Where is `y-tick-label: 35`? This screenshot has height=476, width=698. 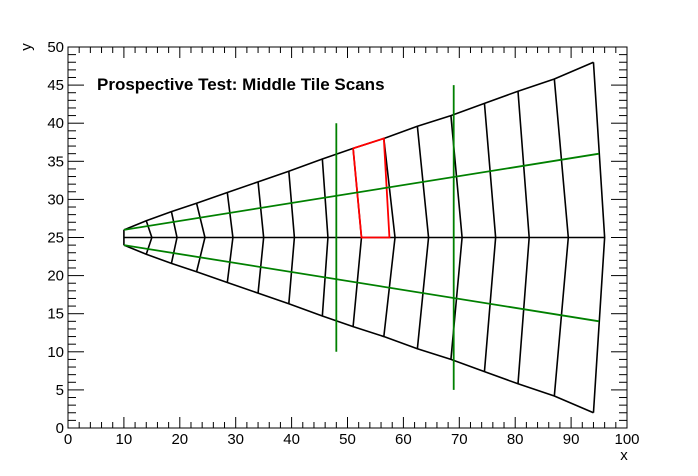
y-tick-label: 35 is located at coordinates (55, 161).